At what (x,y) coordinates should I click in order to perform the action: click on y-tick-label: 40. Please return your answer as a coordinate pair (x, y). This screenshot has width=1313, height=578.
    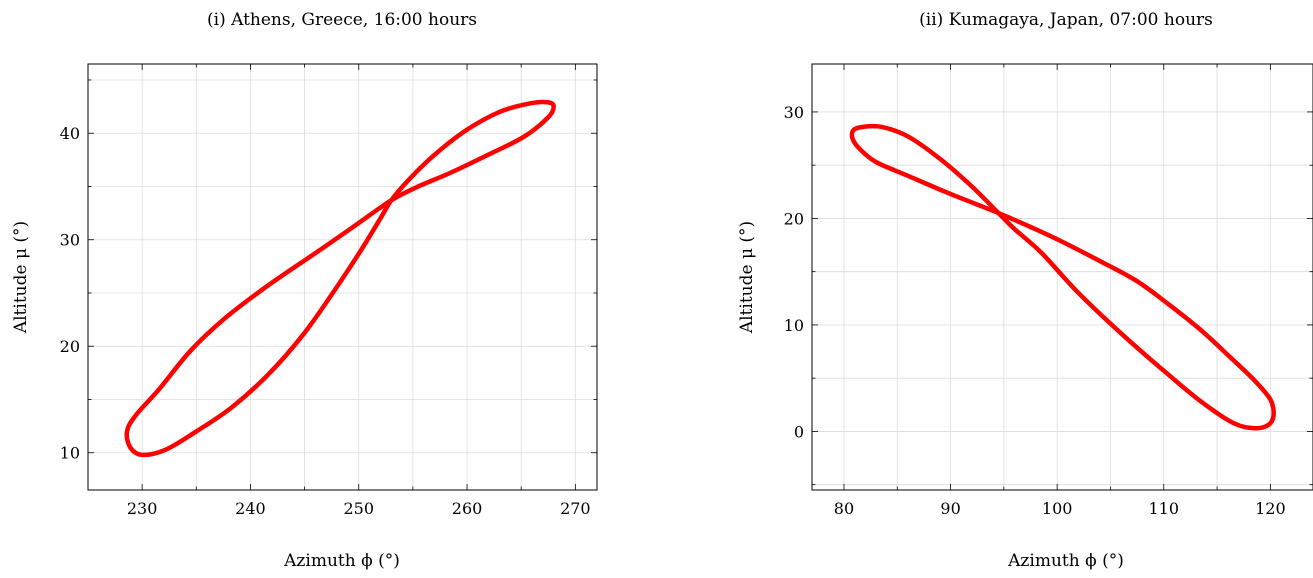
    Looking at the image, I should click on (70, 133).